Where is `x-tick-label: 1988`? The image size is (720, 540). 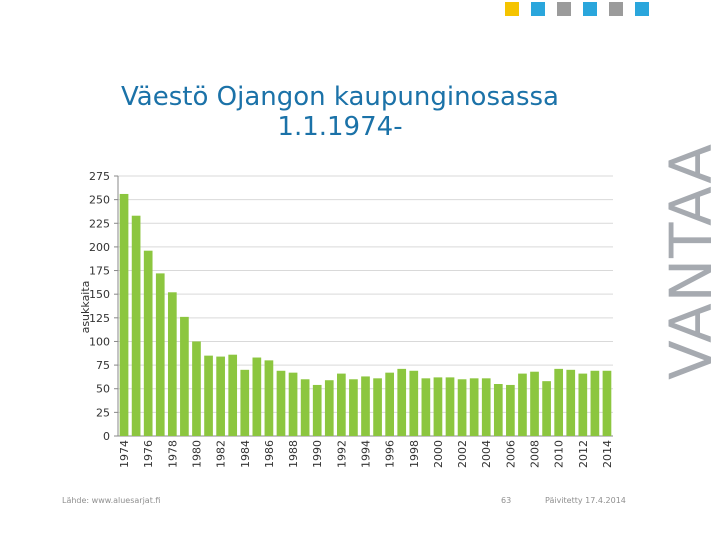 x-tick-label: 1988 is located at coordinates (293, 454).